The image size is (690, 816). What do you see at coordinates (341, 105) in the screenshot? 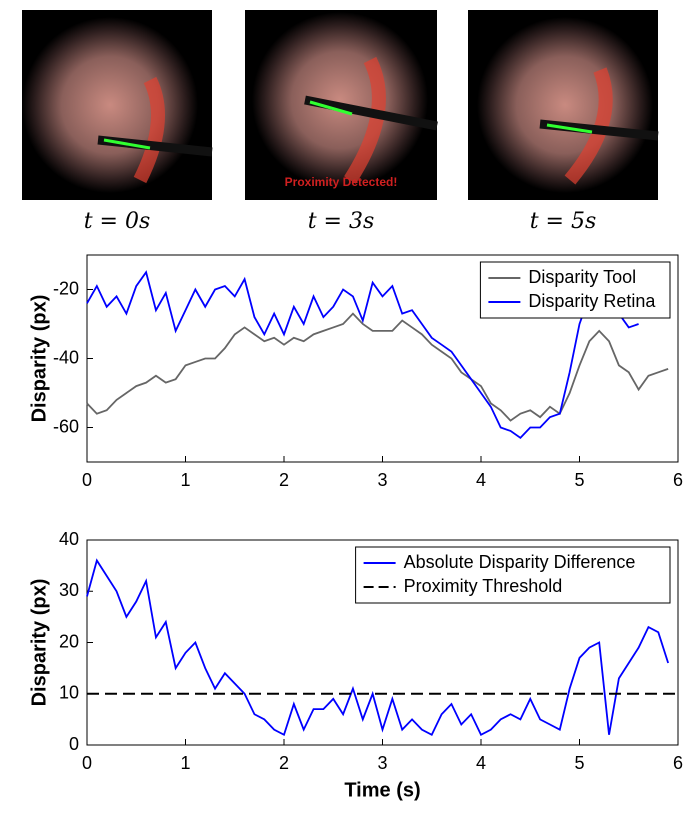
I see `image-panel: Proximity Detected!` at bounding box center [341, 105].